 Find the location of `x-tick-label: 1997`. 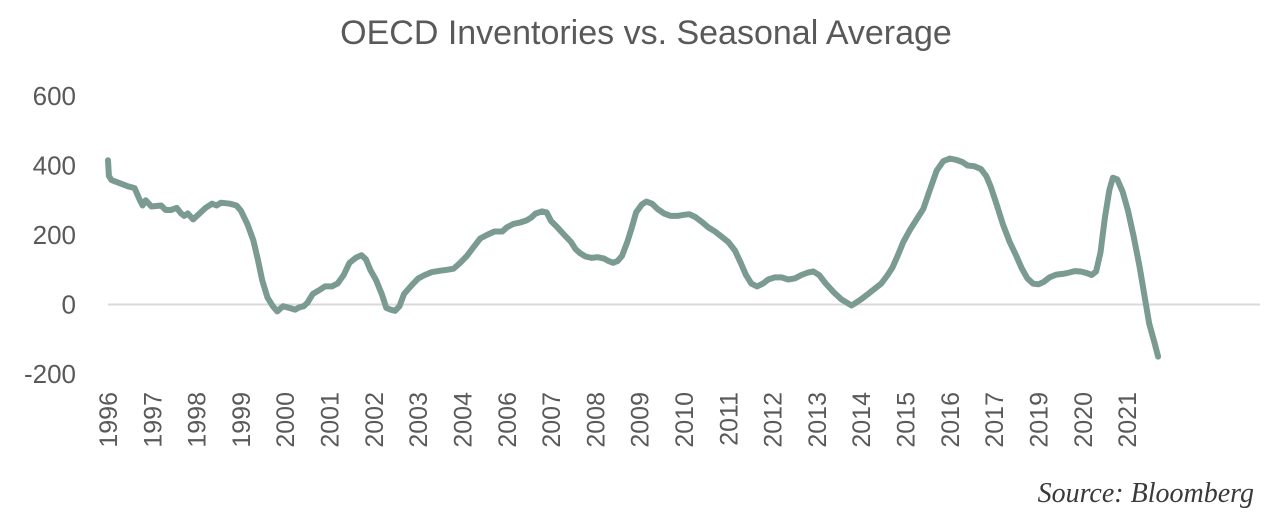

x-tick-label: 1997 is located at coordinates (153, 420).